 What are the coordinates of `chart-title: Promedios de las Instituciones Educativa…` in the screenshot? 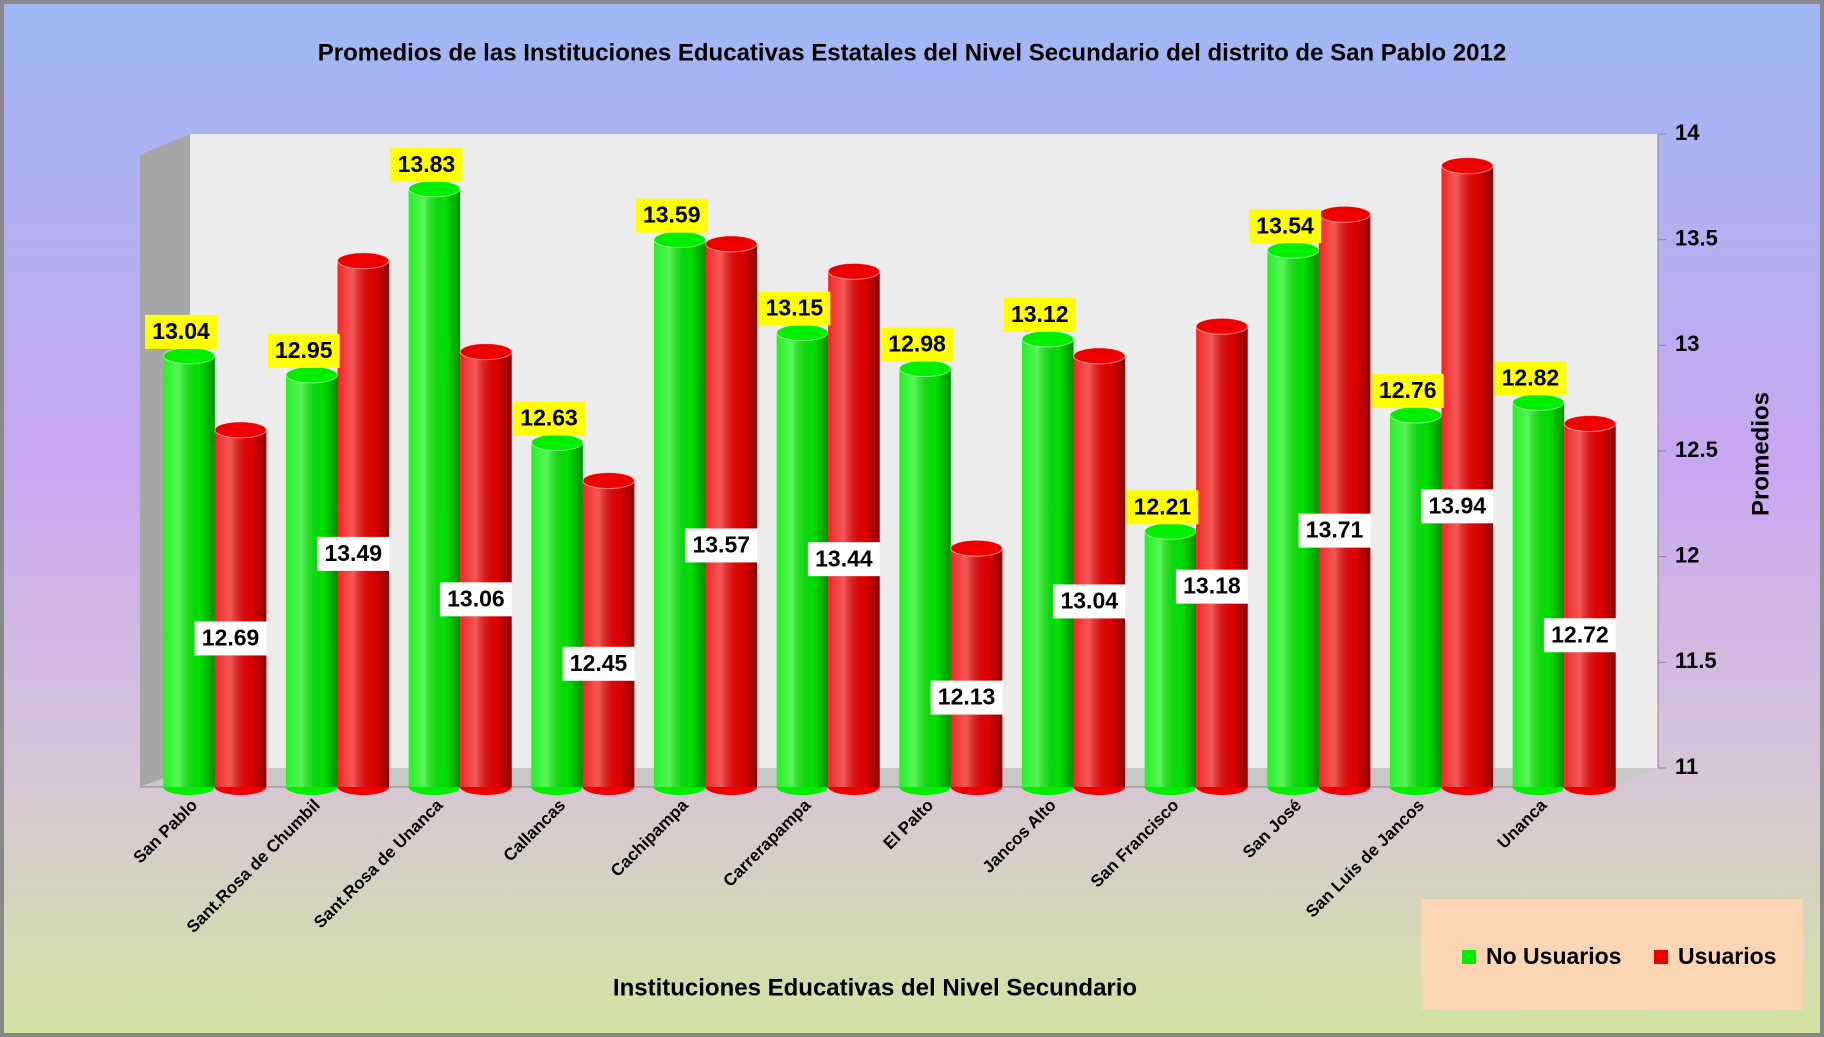 It's located at (912, 52).